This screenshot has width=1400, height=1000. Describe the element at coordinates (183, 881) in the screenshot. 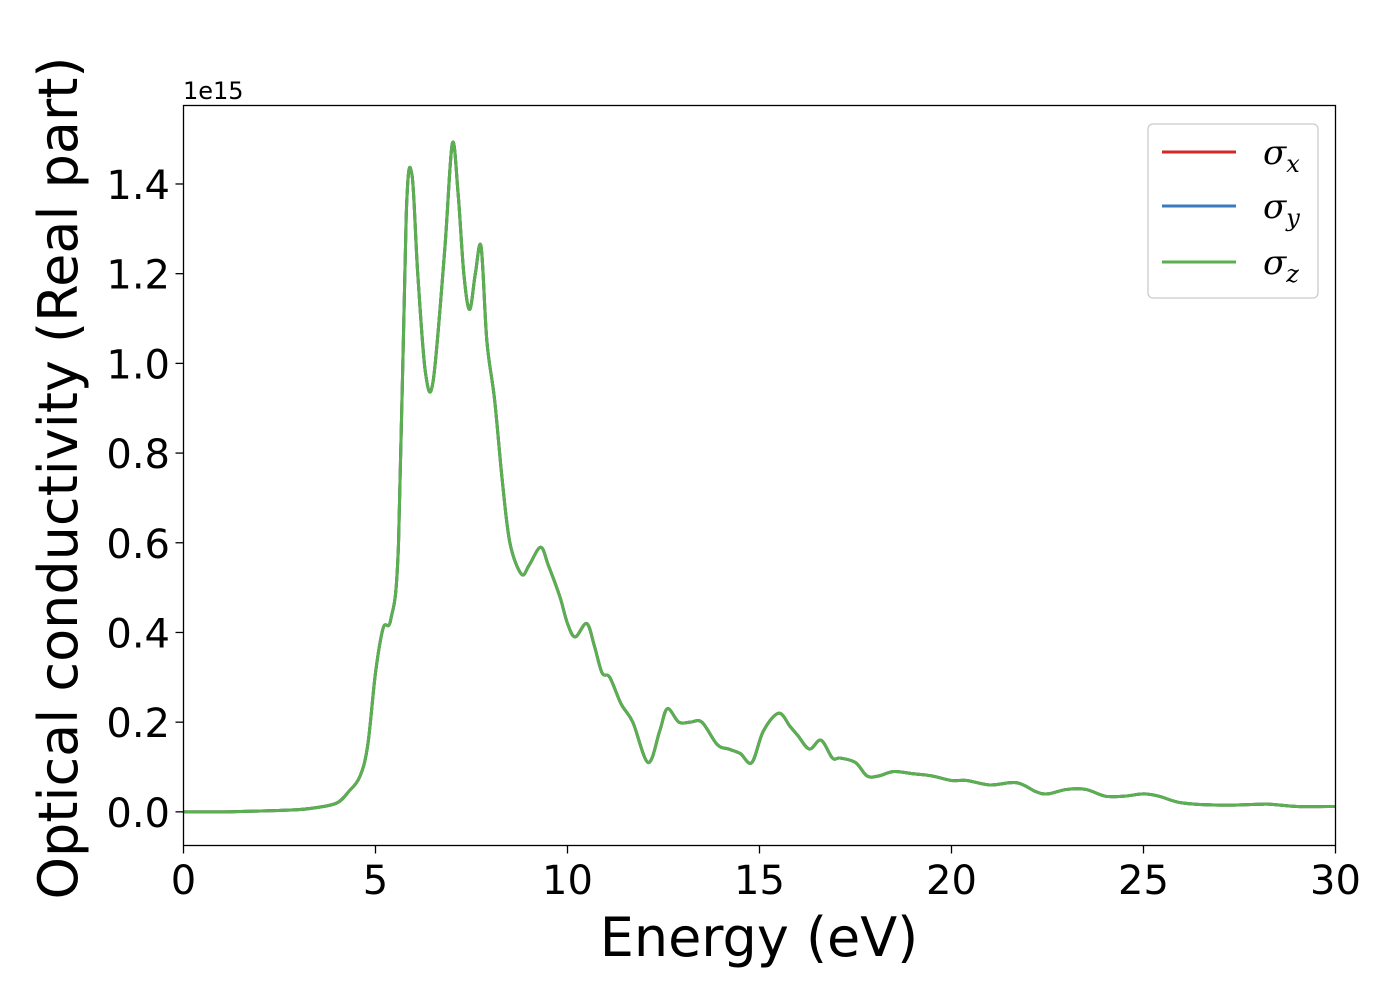

I see `x-tick-label: 0` at that location.